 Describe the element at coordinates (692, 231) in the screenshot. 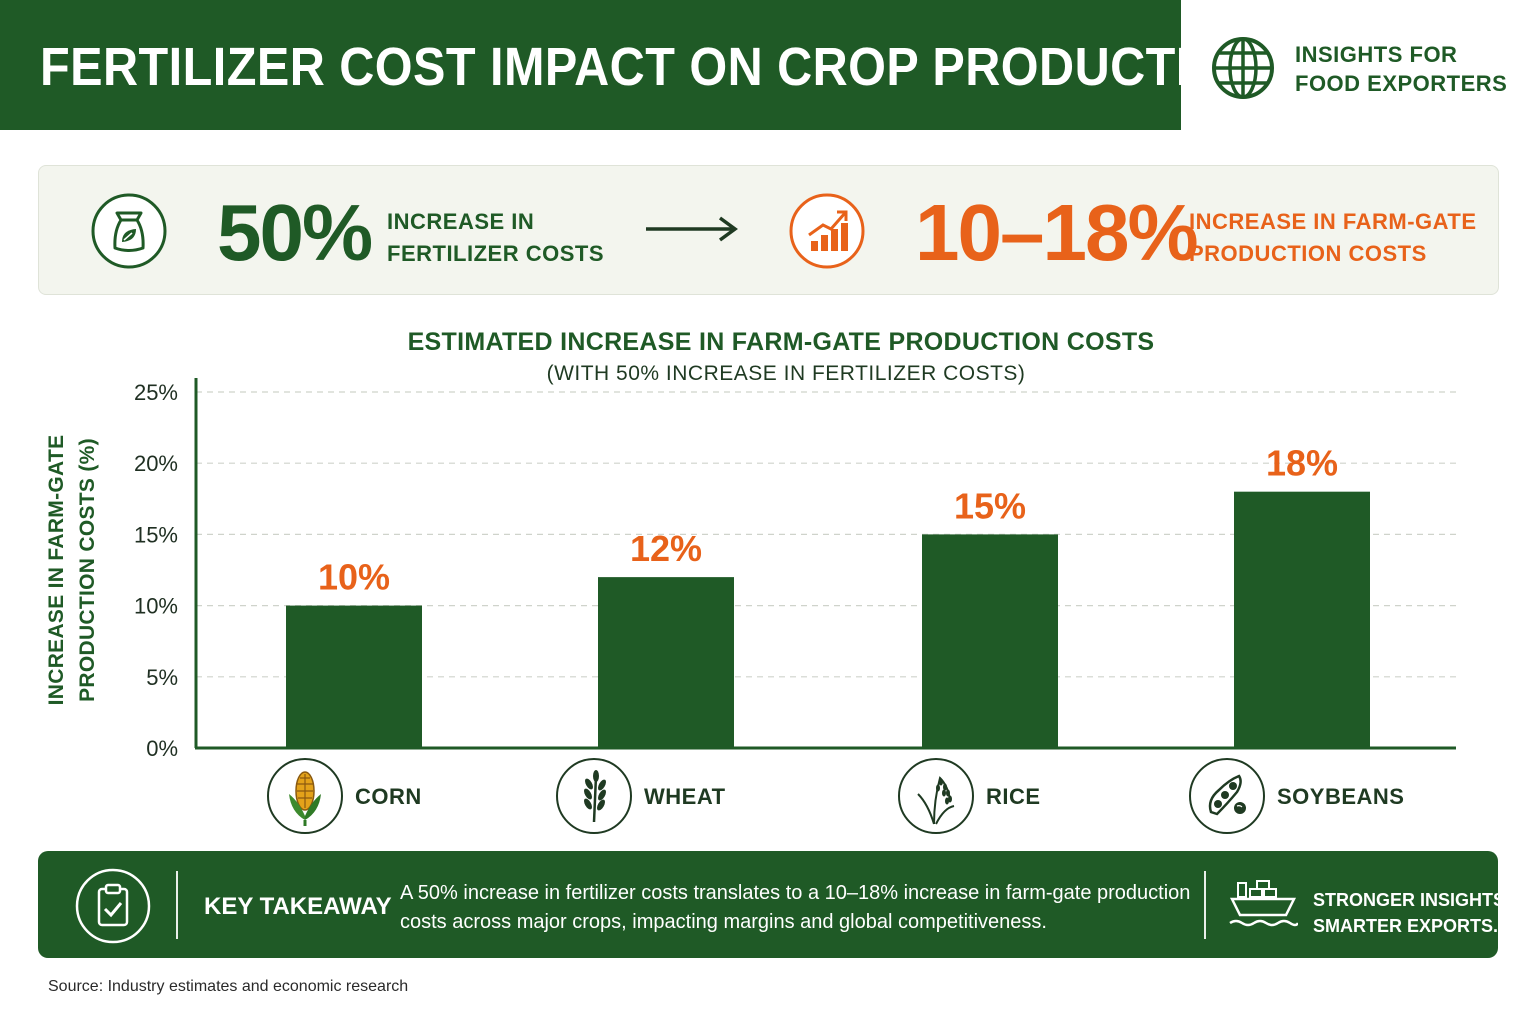

I see `arrow-right-icon` at that location.